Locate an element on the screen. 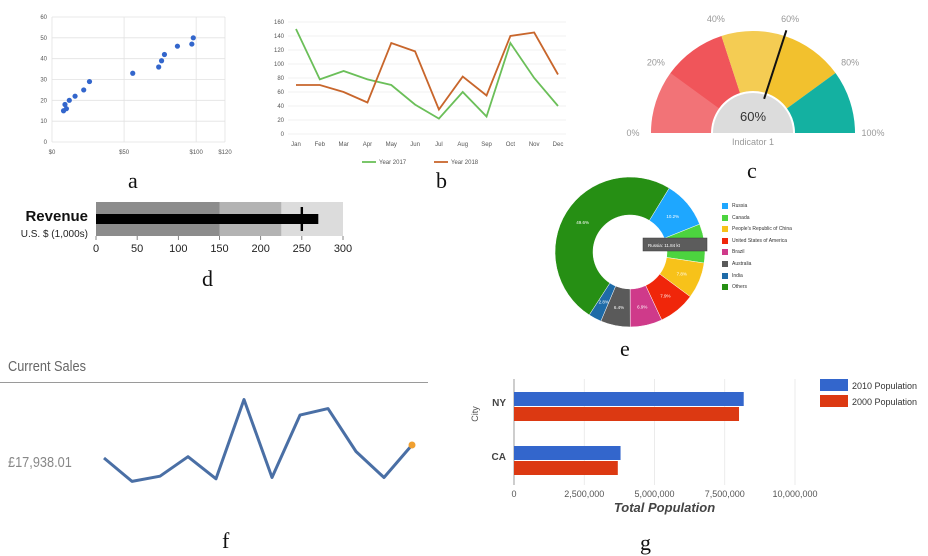  slice-label: 10.2% is located at coordinates (672, 216).